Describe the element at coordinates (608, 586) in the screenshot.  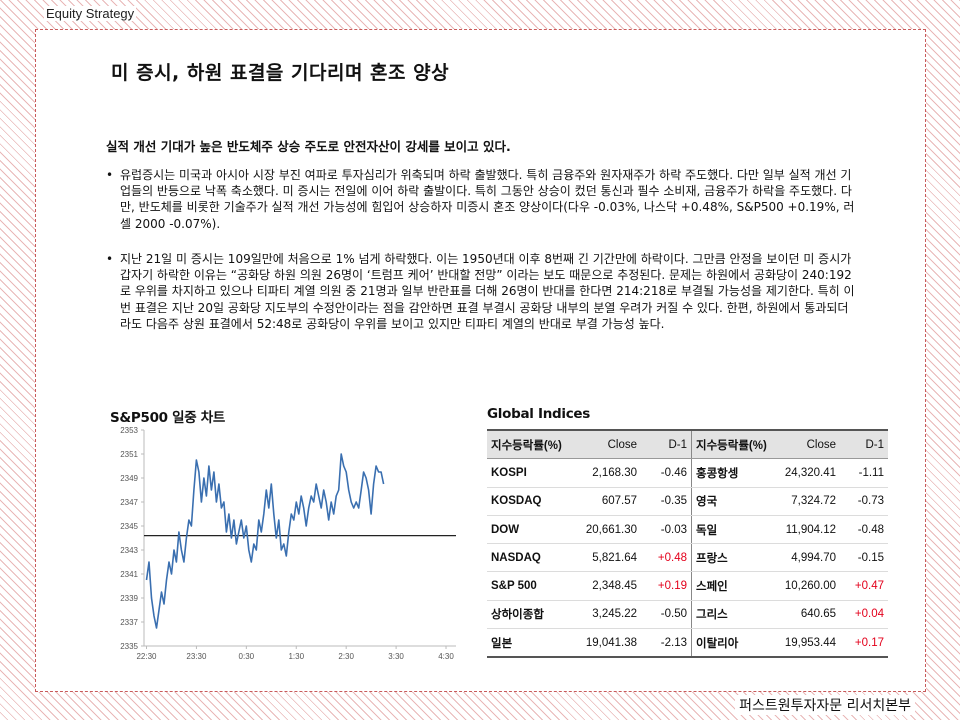
I see `index-close: 2,348.45` at that location.